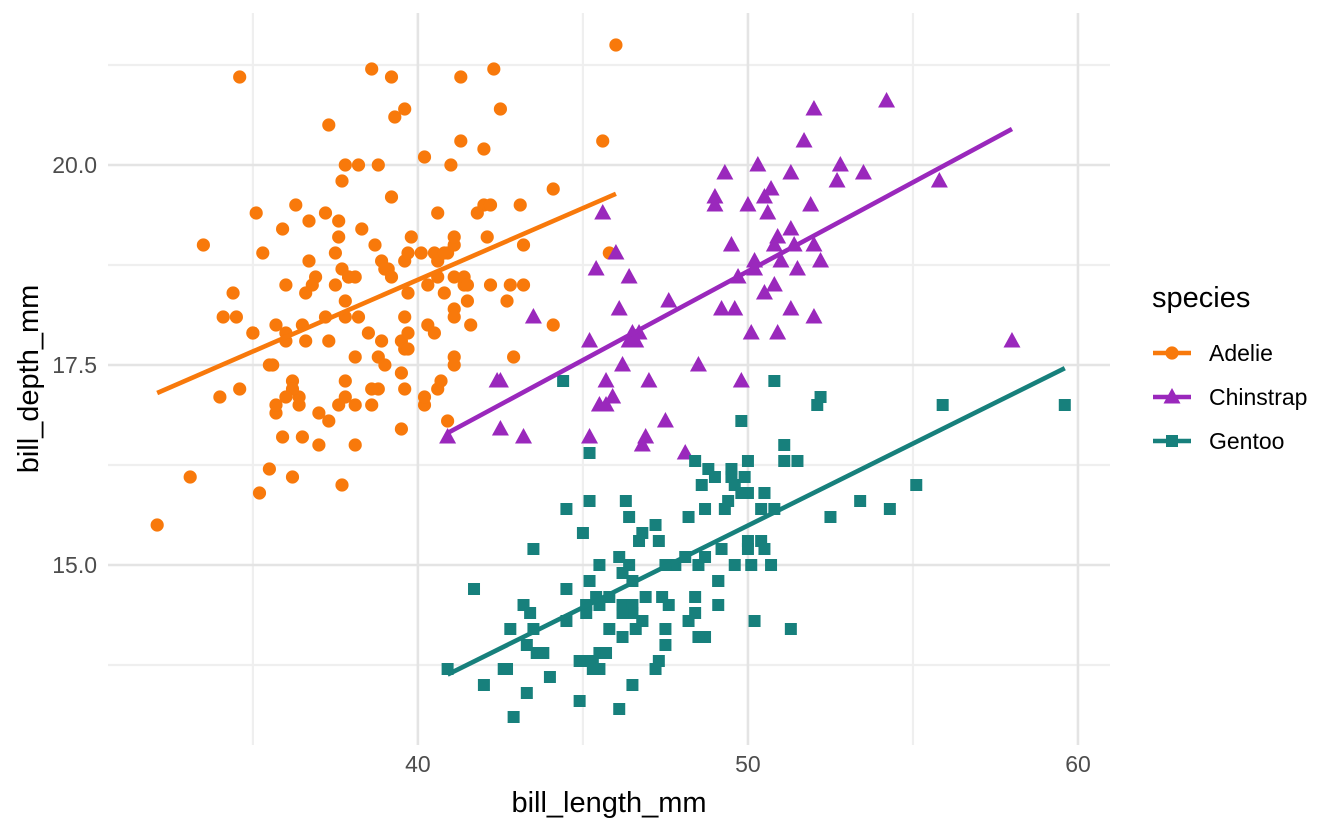 The width and height of the screenshot is (1344, 830). What do you see at coordinates (1228, 441) in the screenshot?
I see `legend-item-gentoo: Gentoo` at bounding box center [1228, 441].